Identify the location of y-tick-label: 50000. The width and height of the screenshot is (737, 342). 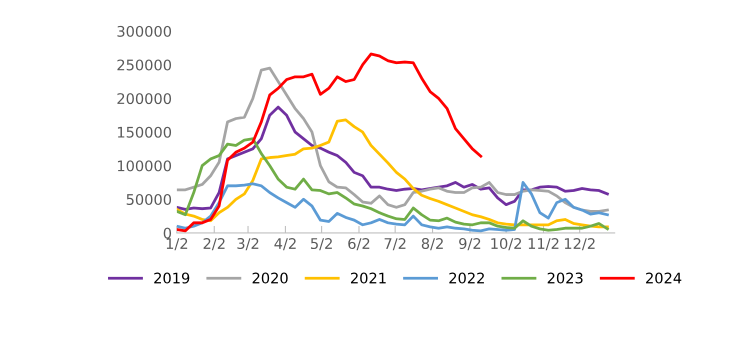
(149, 200).